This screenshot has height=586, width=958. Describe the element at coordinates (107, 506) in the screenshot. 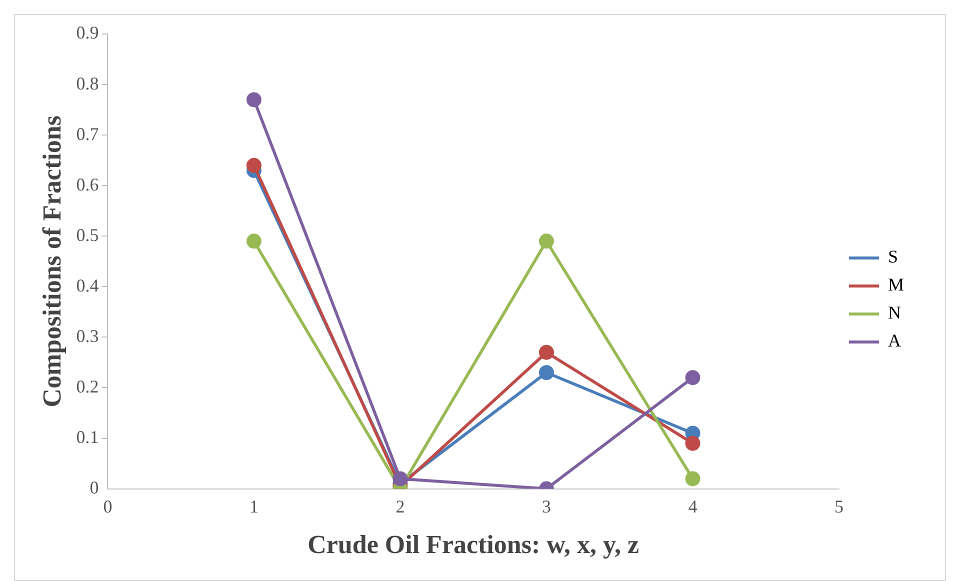

I see `x-tick-label: 0` at that location.